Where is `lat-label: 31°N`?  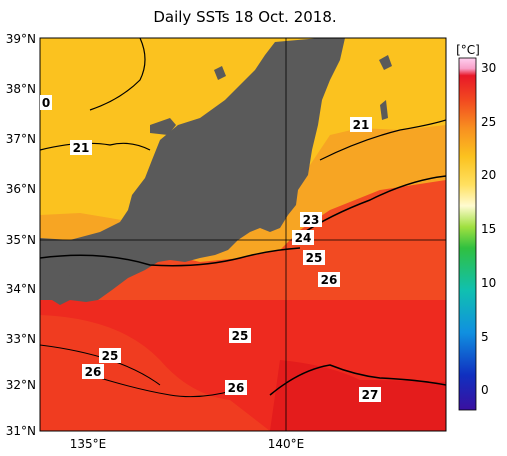
lat-label: 31°N is located at coordinates (21, 431).